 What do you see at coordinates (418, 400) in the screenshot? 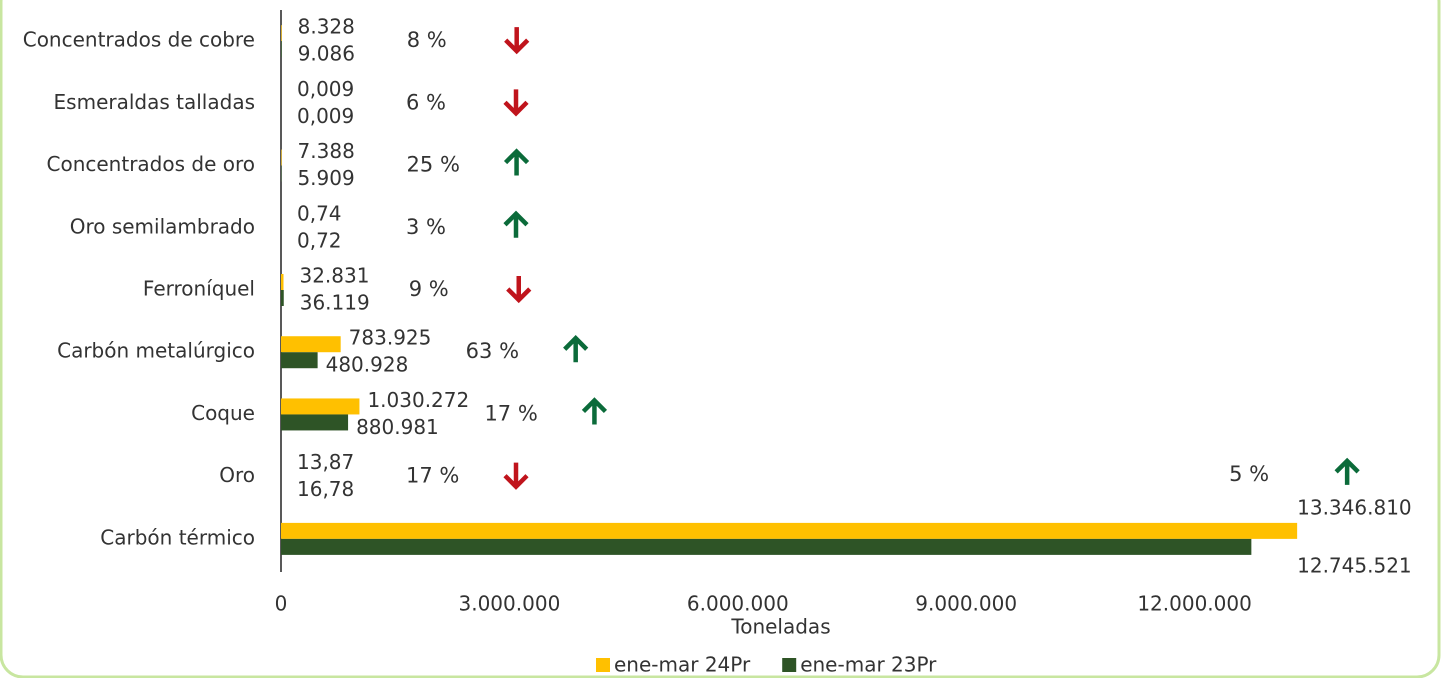
I see `value-label: 1.030.272` at bounding box center [418, 400].